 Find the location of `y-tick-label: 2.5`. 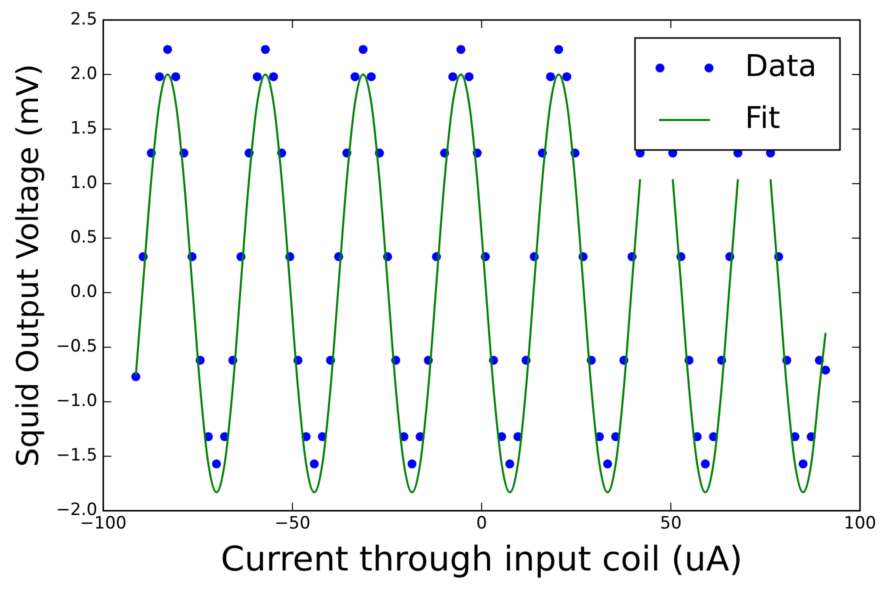

y-tick-label: 2.5 is located at coordinates (84, 19).